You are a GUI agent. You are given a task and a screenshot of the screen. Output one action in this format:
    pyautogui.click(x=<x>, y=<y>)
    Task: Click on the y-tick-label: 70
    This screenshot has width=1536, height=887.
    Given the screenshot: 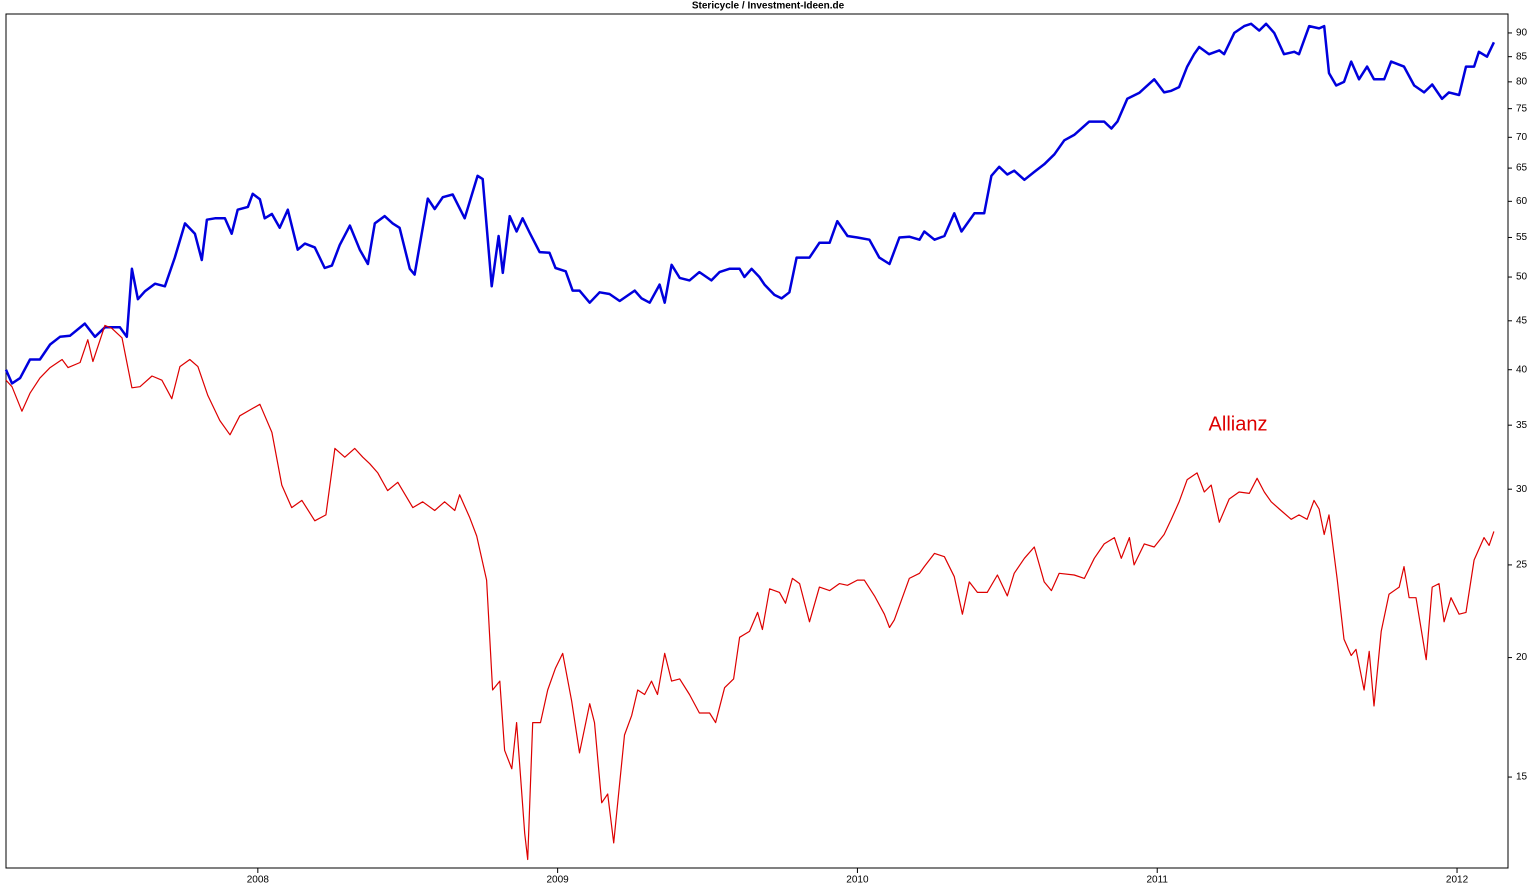 What is the action you would take?
    pyautogui.click(x=1522, y=137)
    